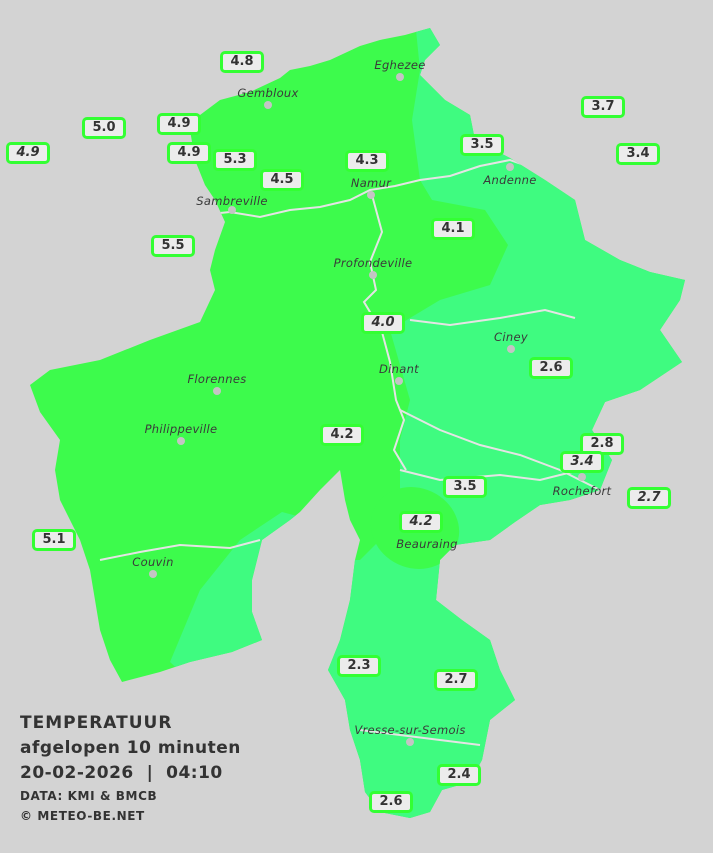  What do you see at coordinates (359, 666) in the screenshot?
I see `station-temperature-badge: 2.3` at bounding box center [359, 666].